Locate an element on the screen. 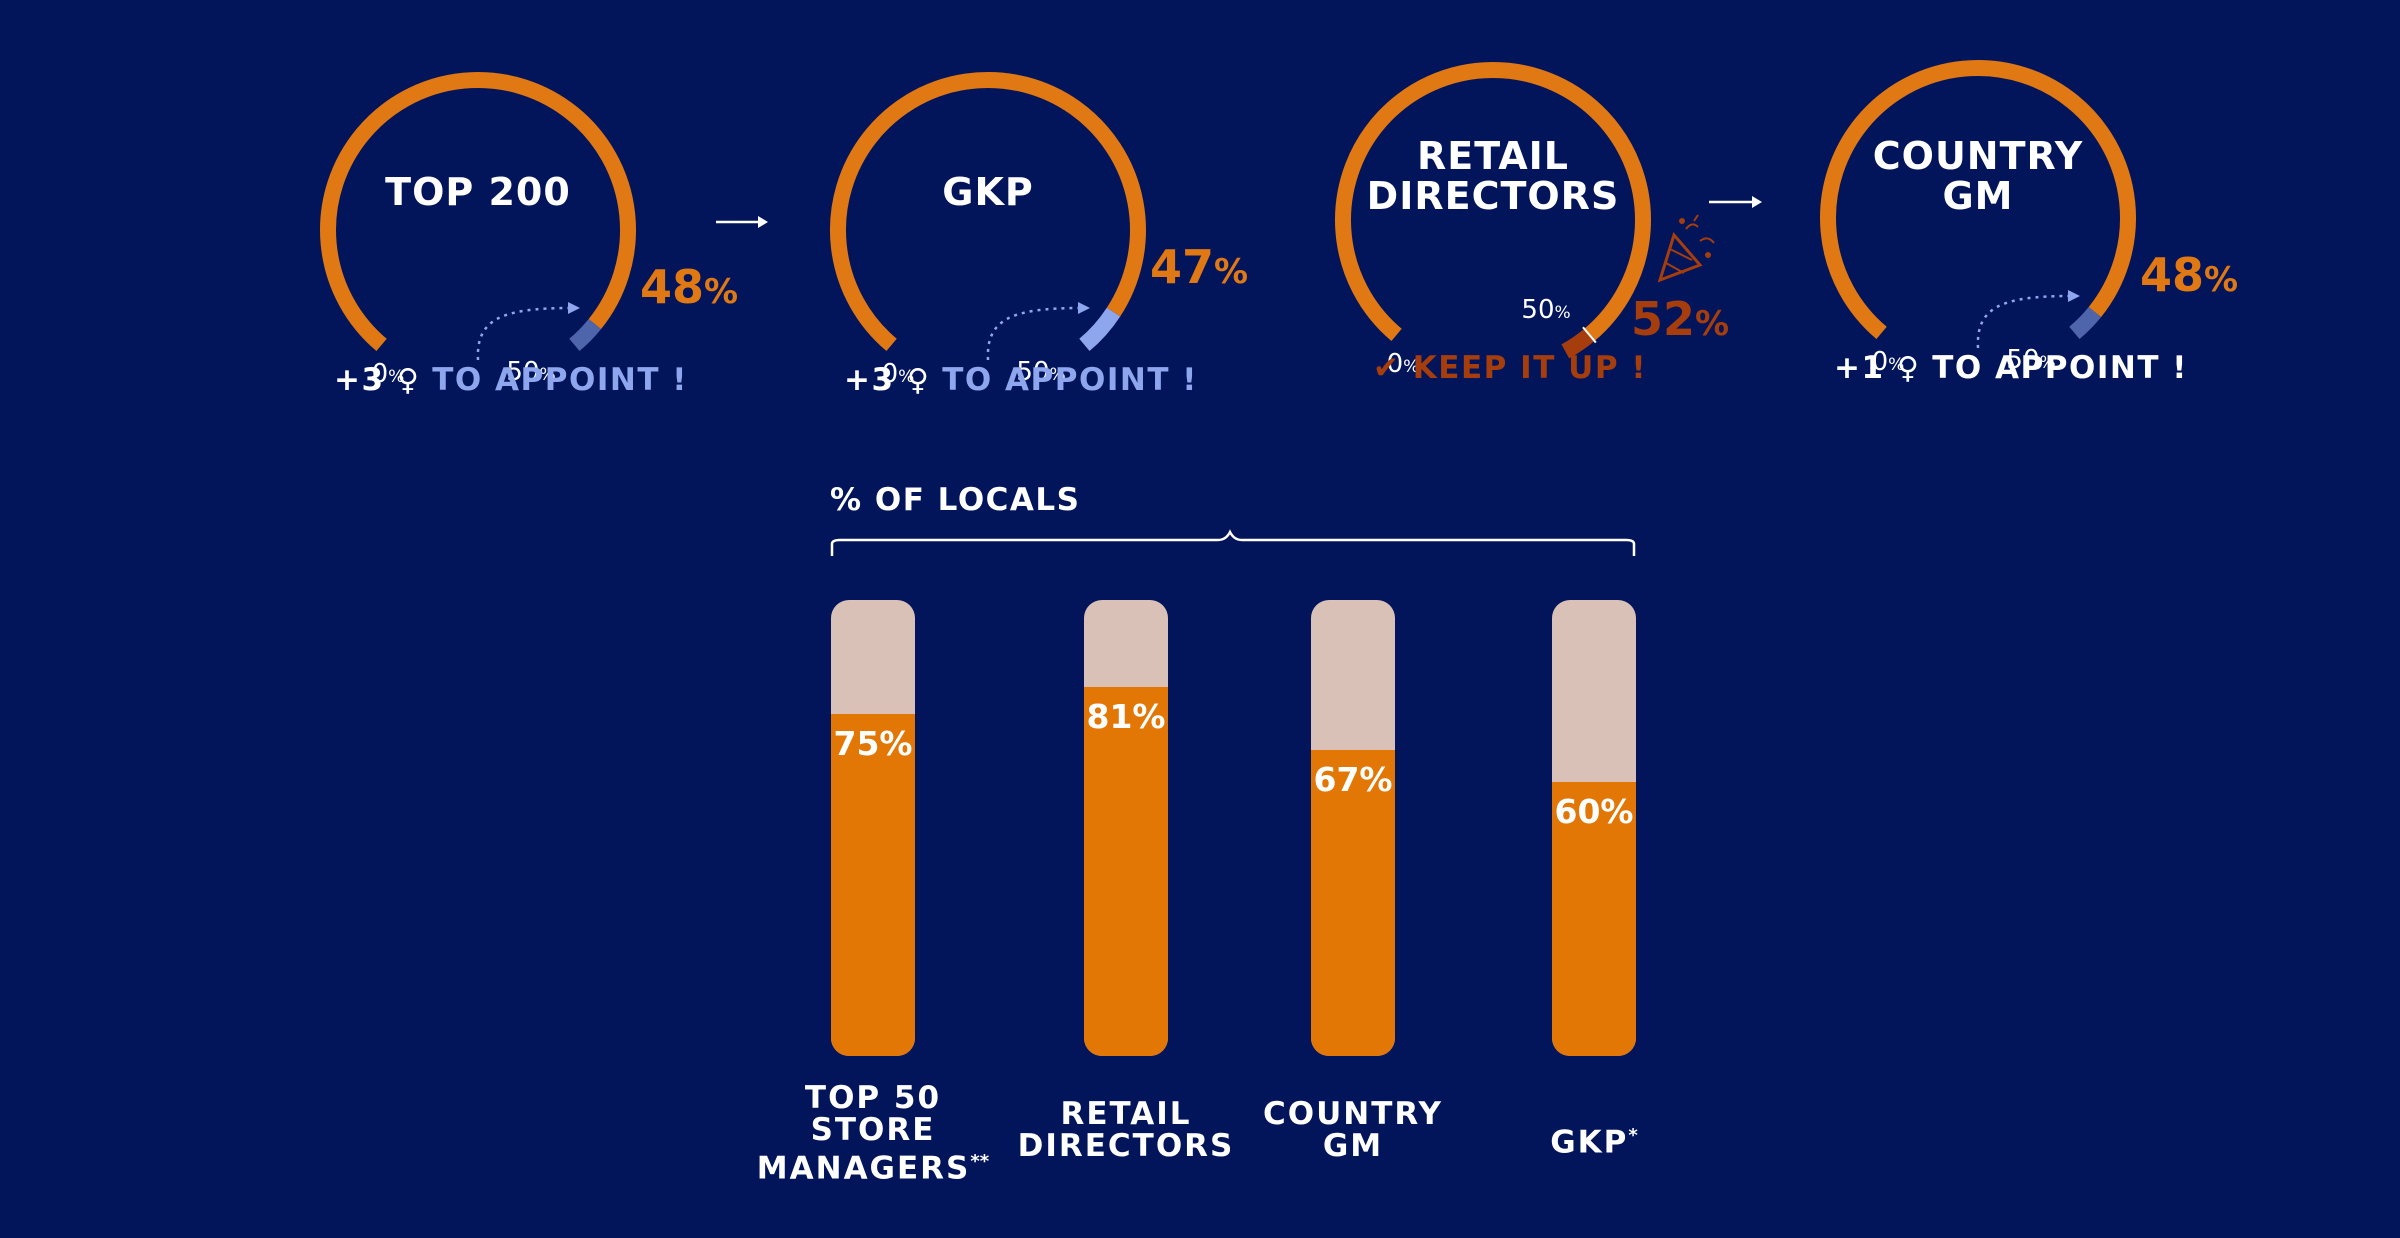 This screenshot has height=1238, width=2400. bar-value-label: 75% is located at coordinates (873, 743).